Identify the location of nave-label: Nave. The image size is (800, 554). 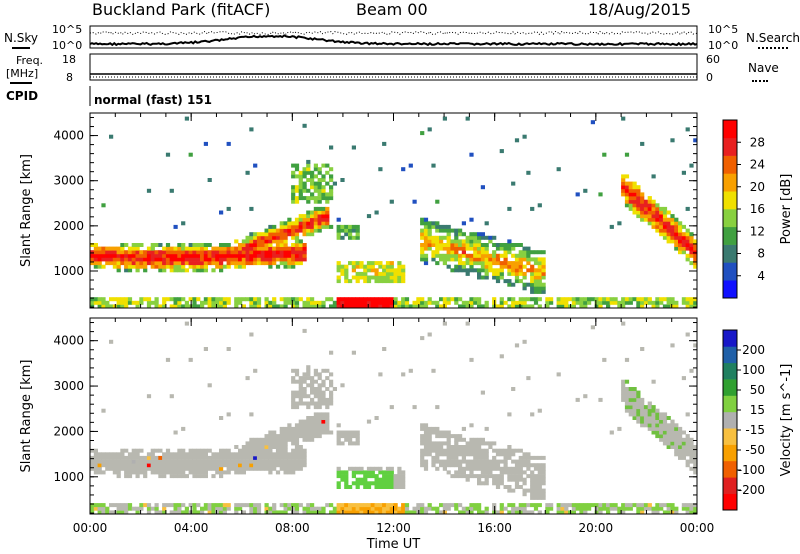
(763, 68).